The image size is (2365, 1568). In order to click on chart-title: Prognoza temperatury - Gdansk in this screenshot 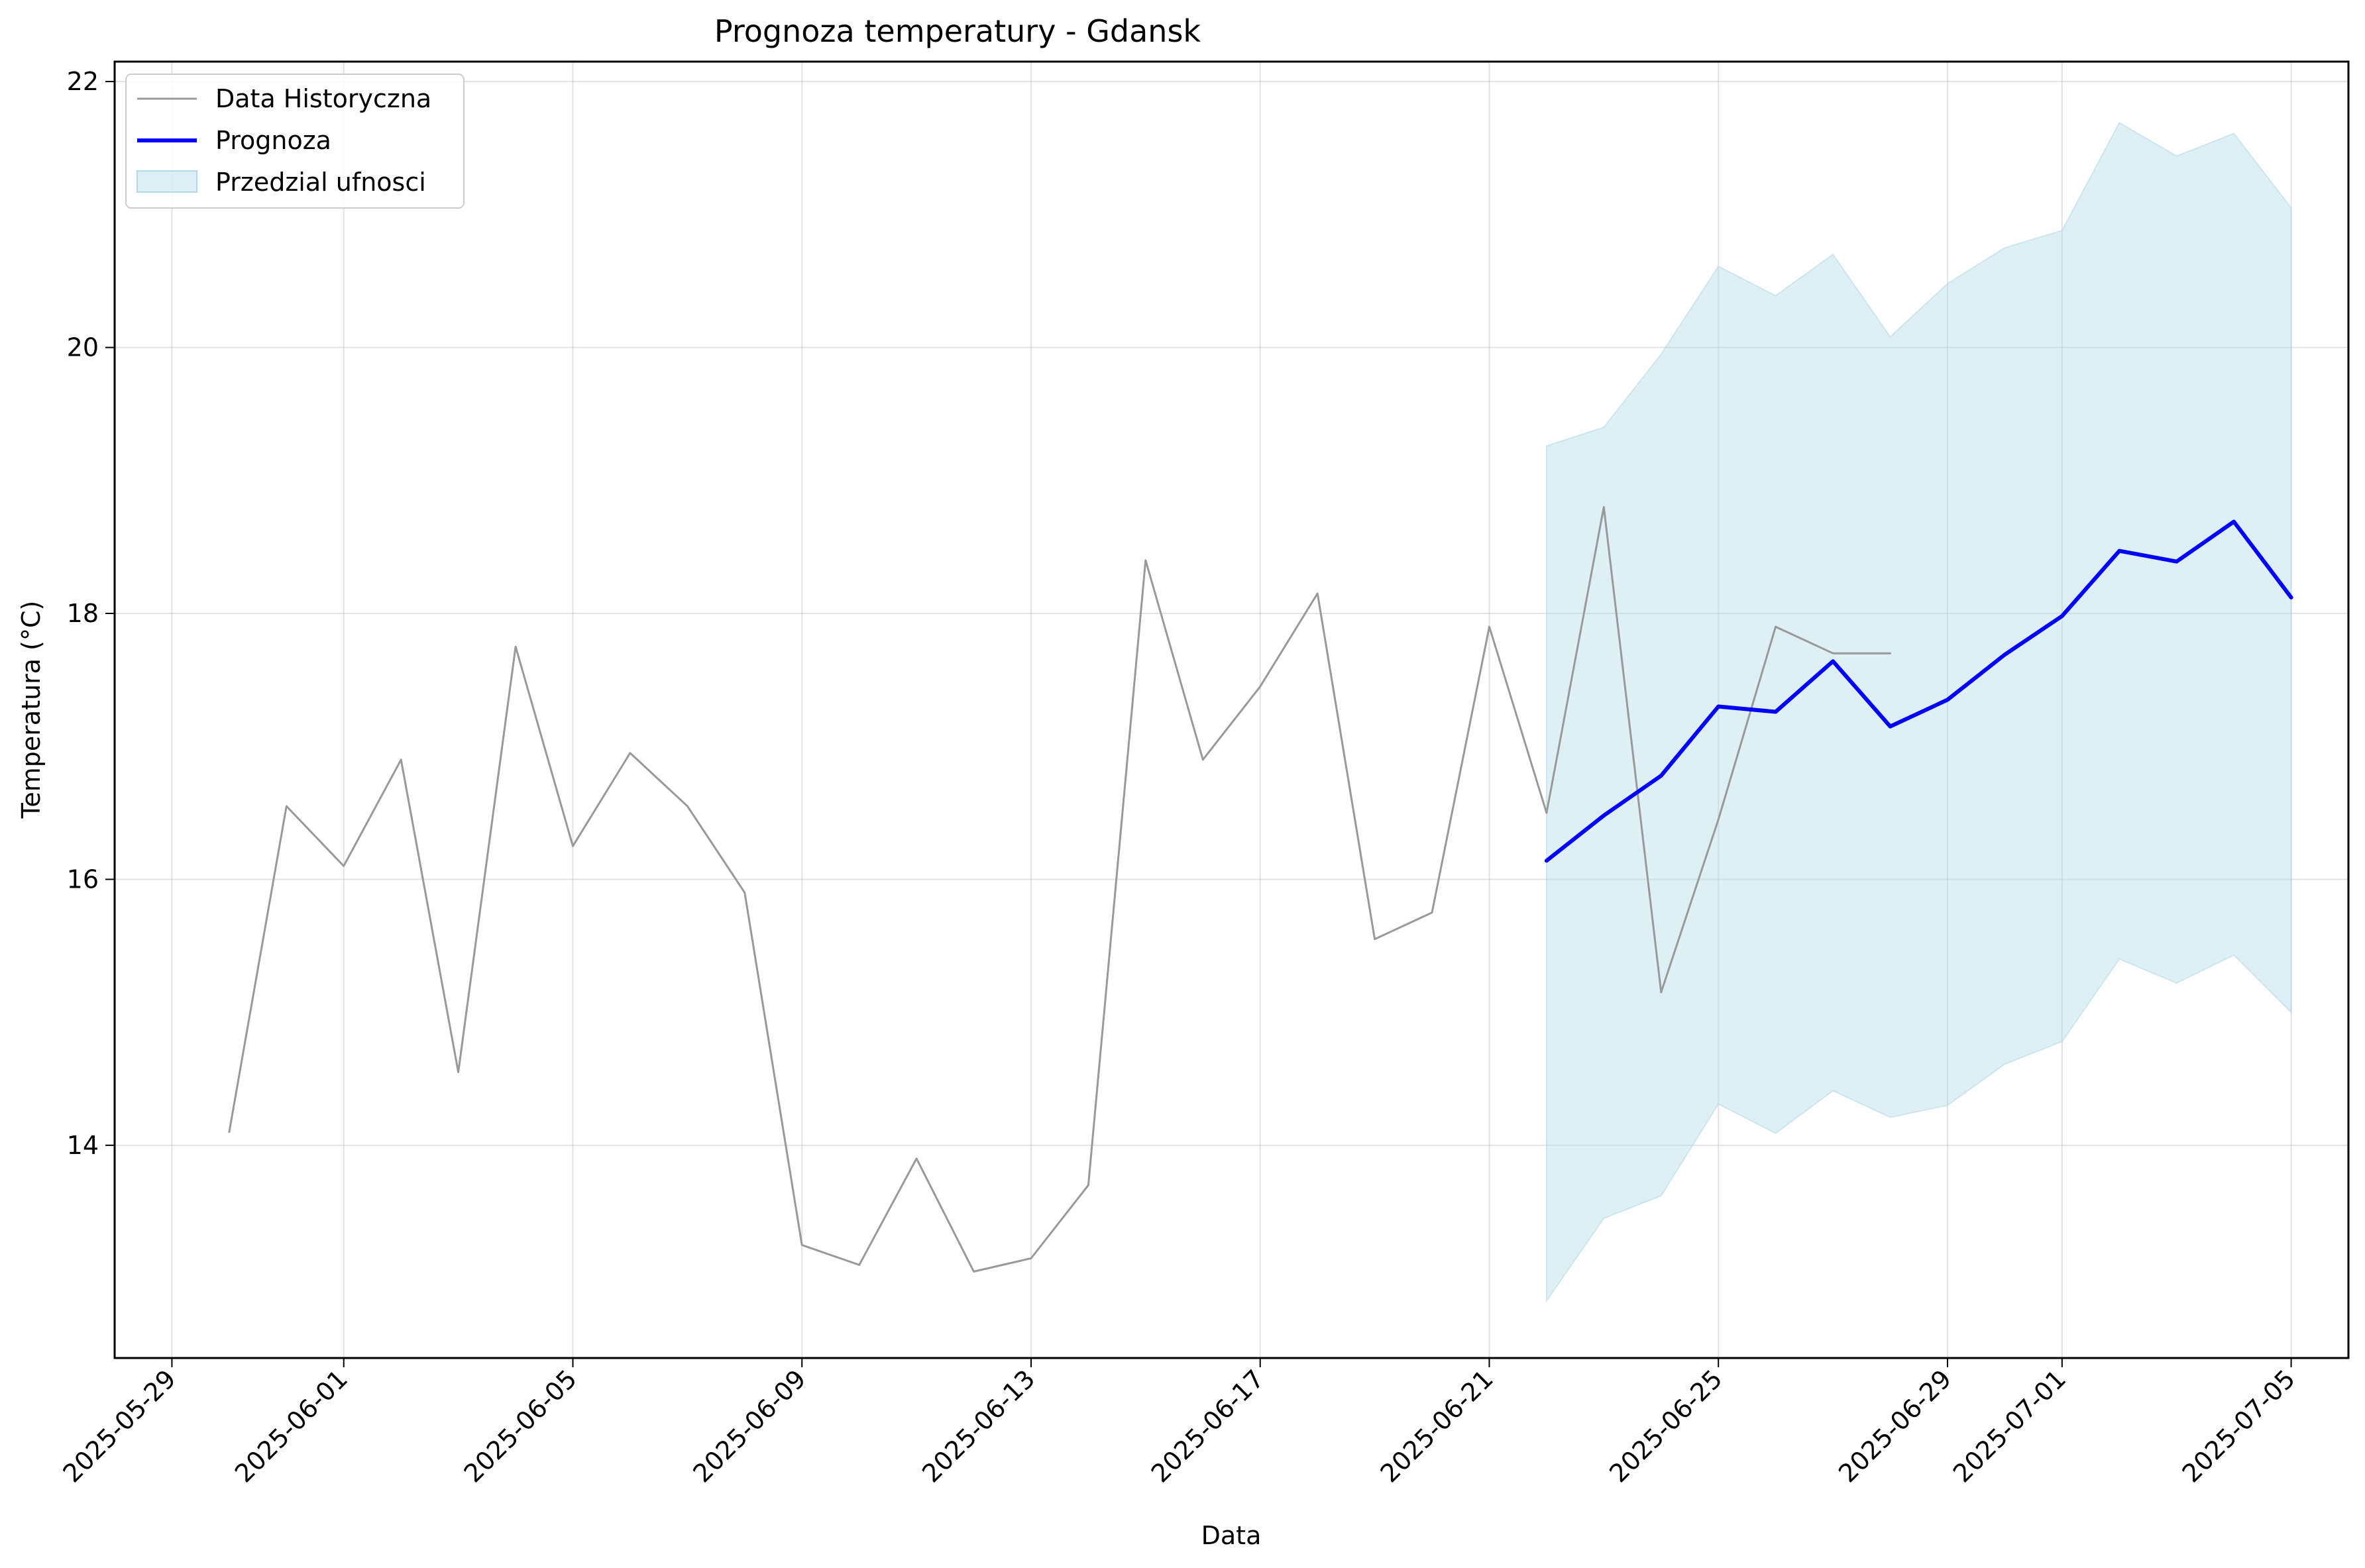, I will do `click(958, 31)`.